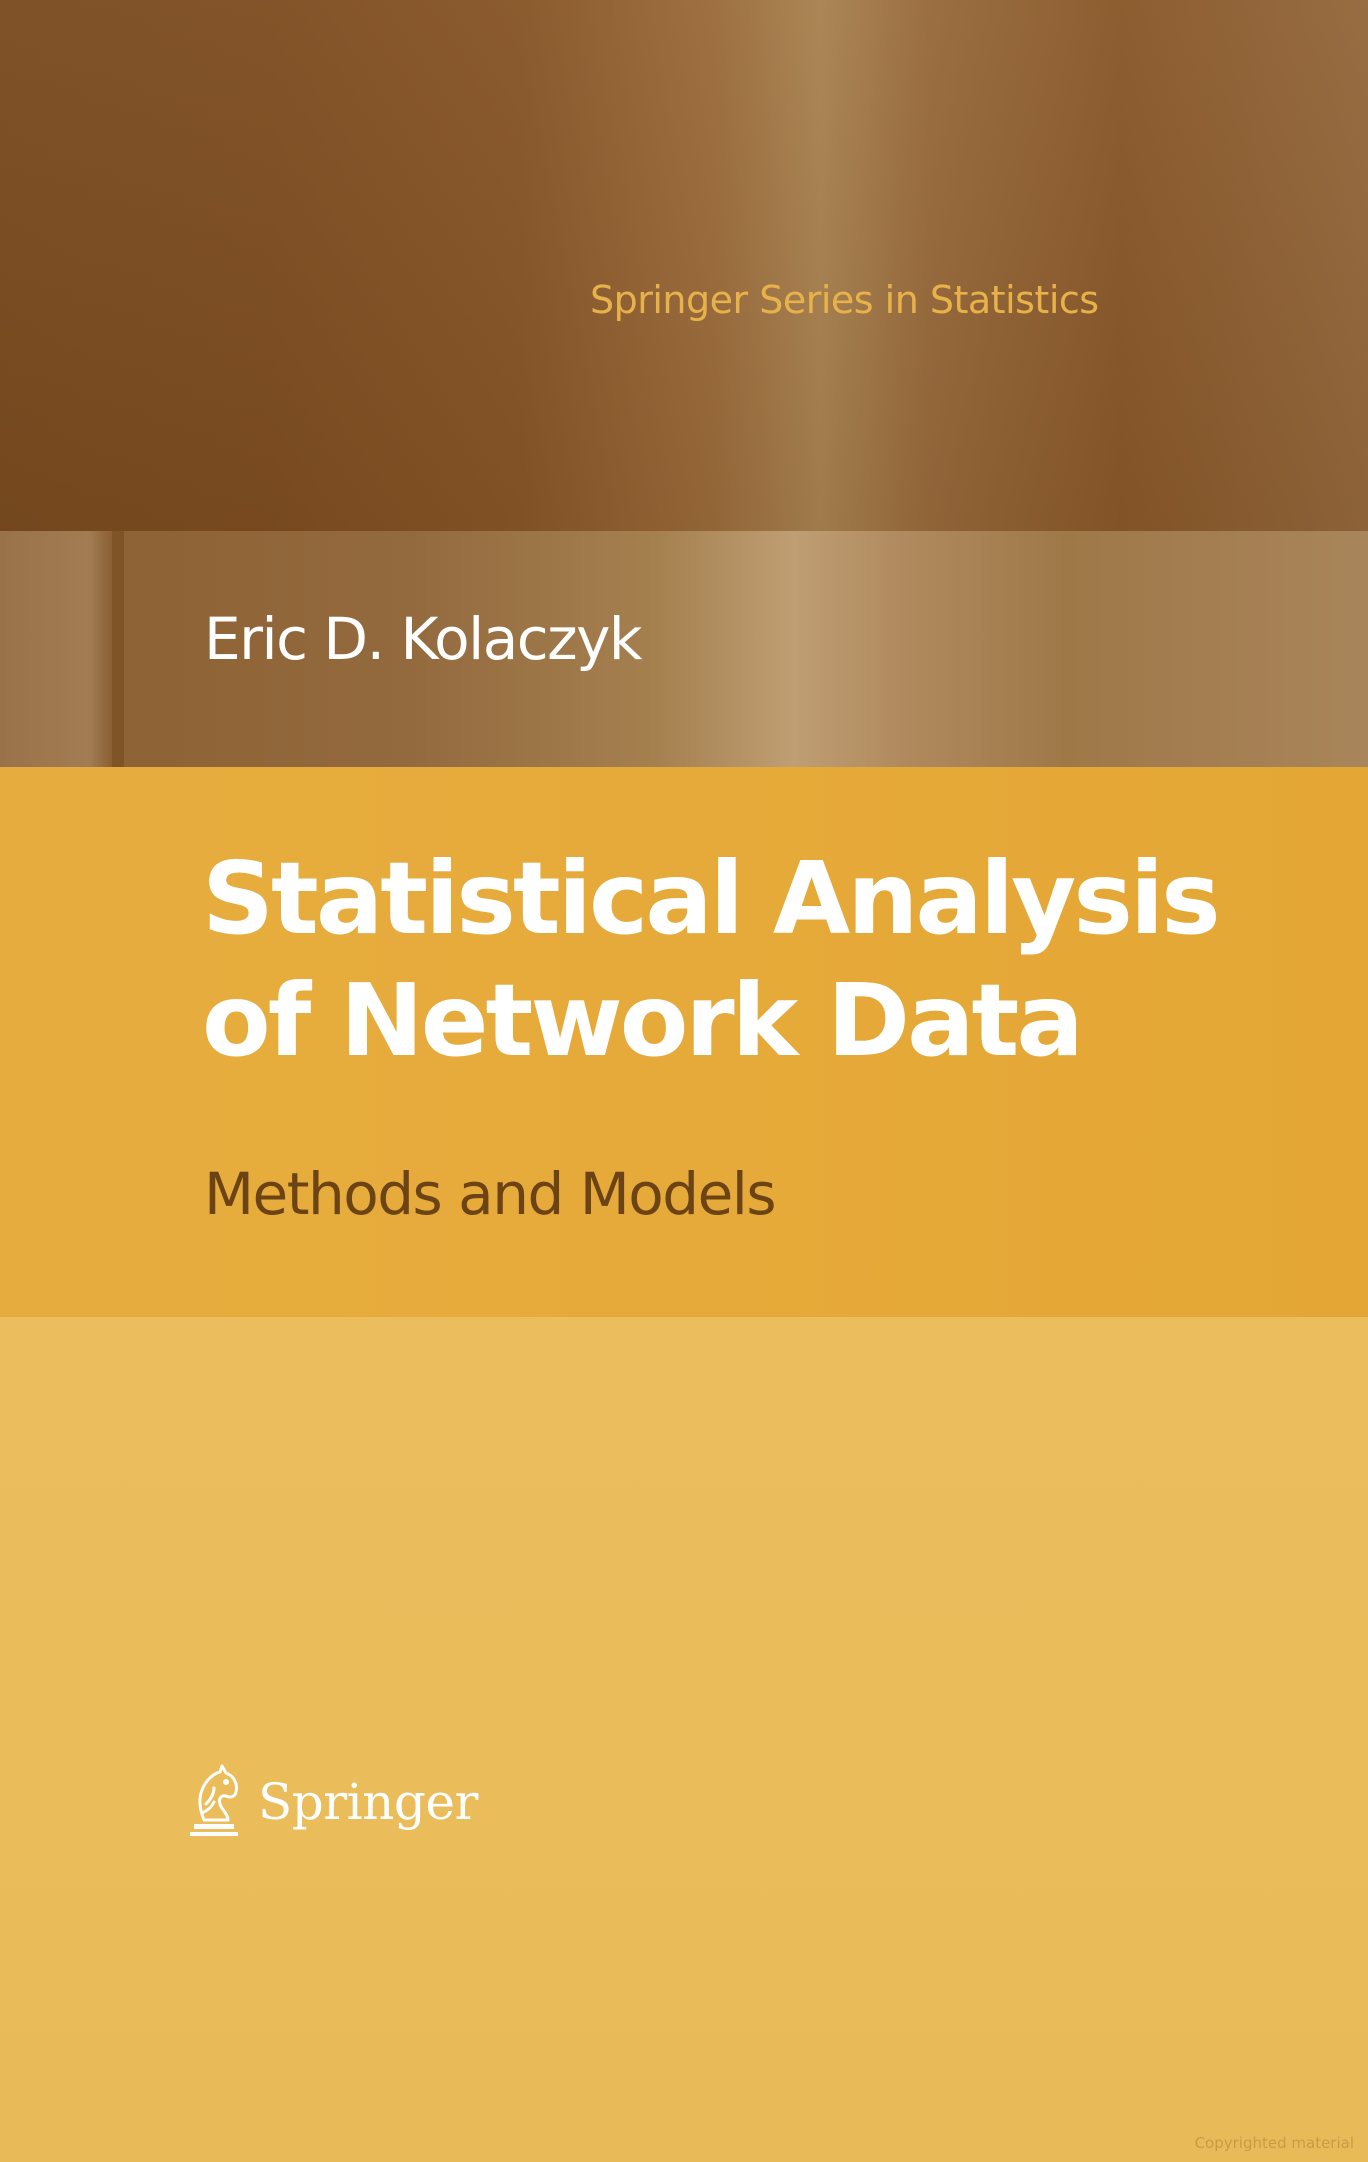  What do you see at coordinates (752, 960) in the screenshot?
I see `book-title: Statistical Analysis of Network Data` at bounding box center [752, 960].